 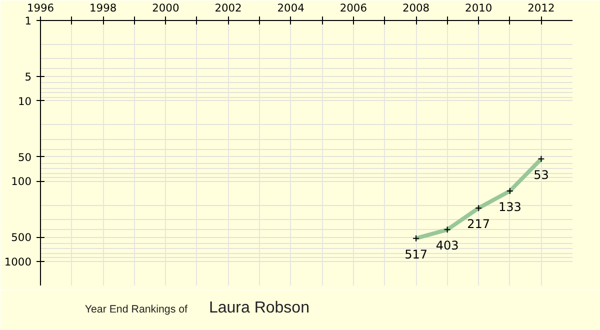 I want to click on y-tick-label: 10, so click(x=25, y=101).